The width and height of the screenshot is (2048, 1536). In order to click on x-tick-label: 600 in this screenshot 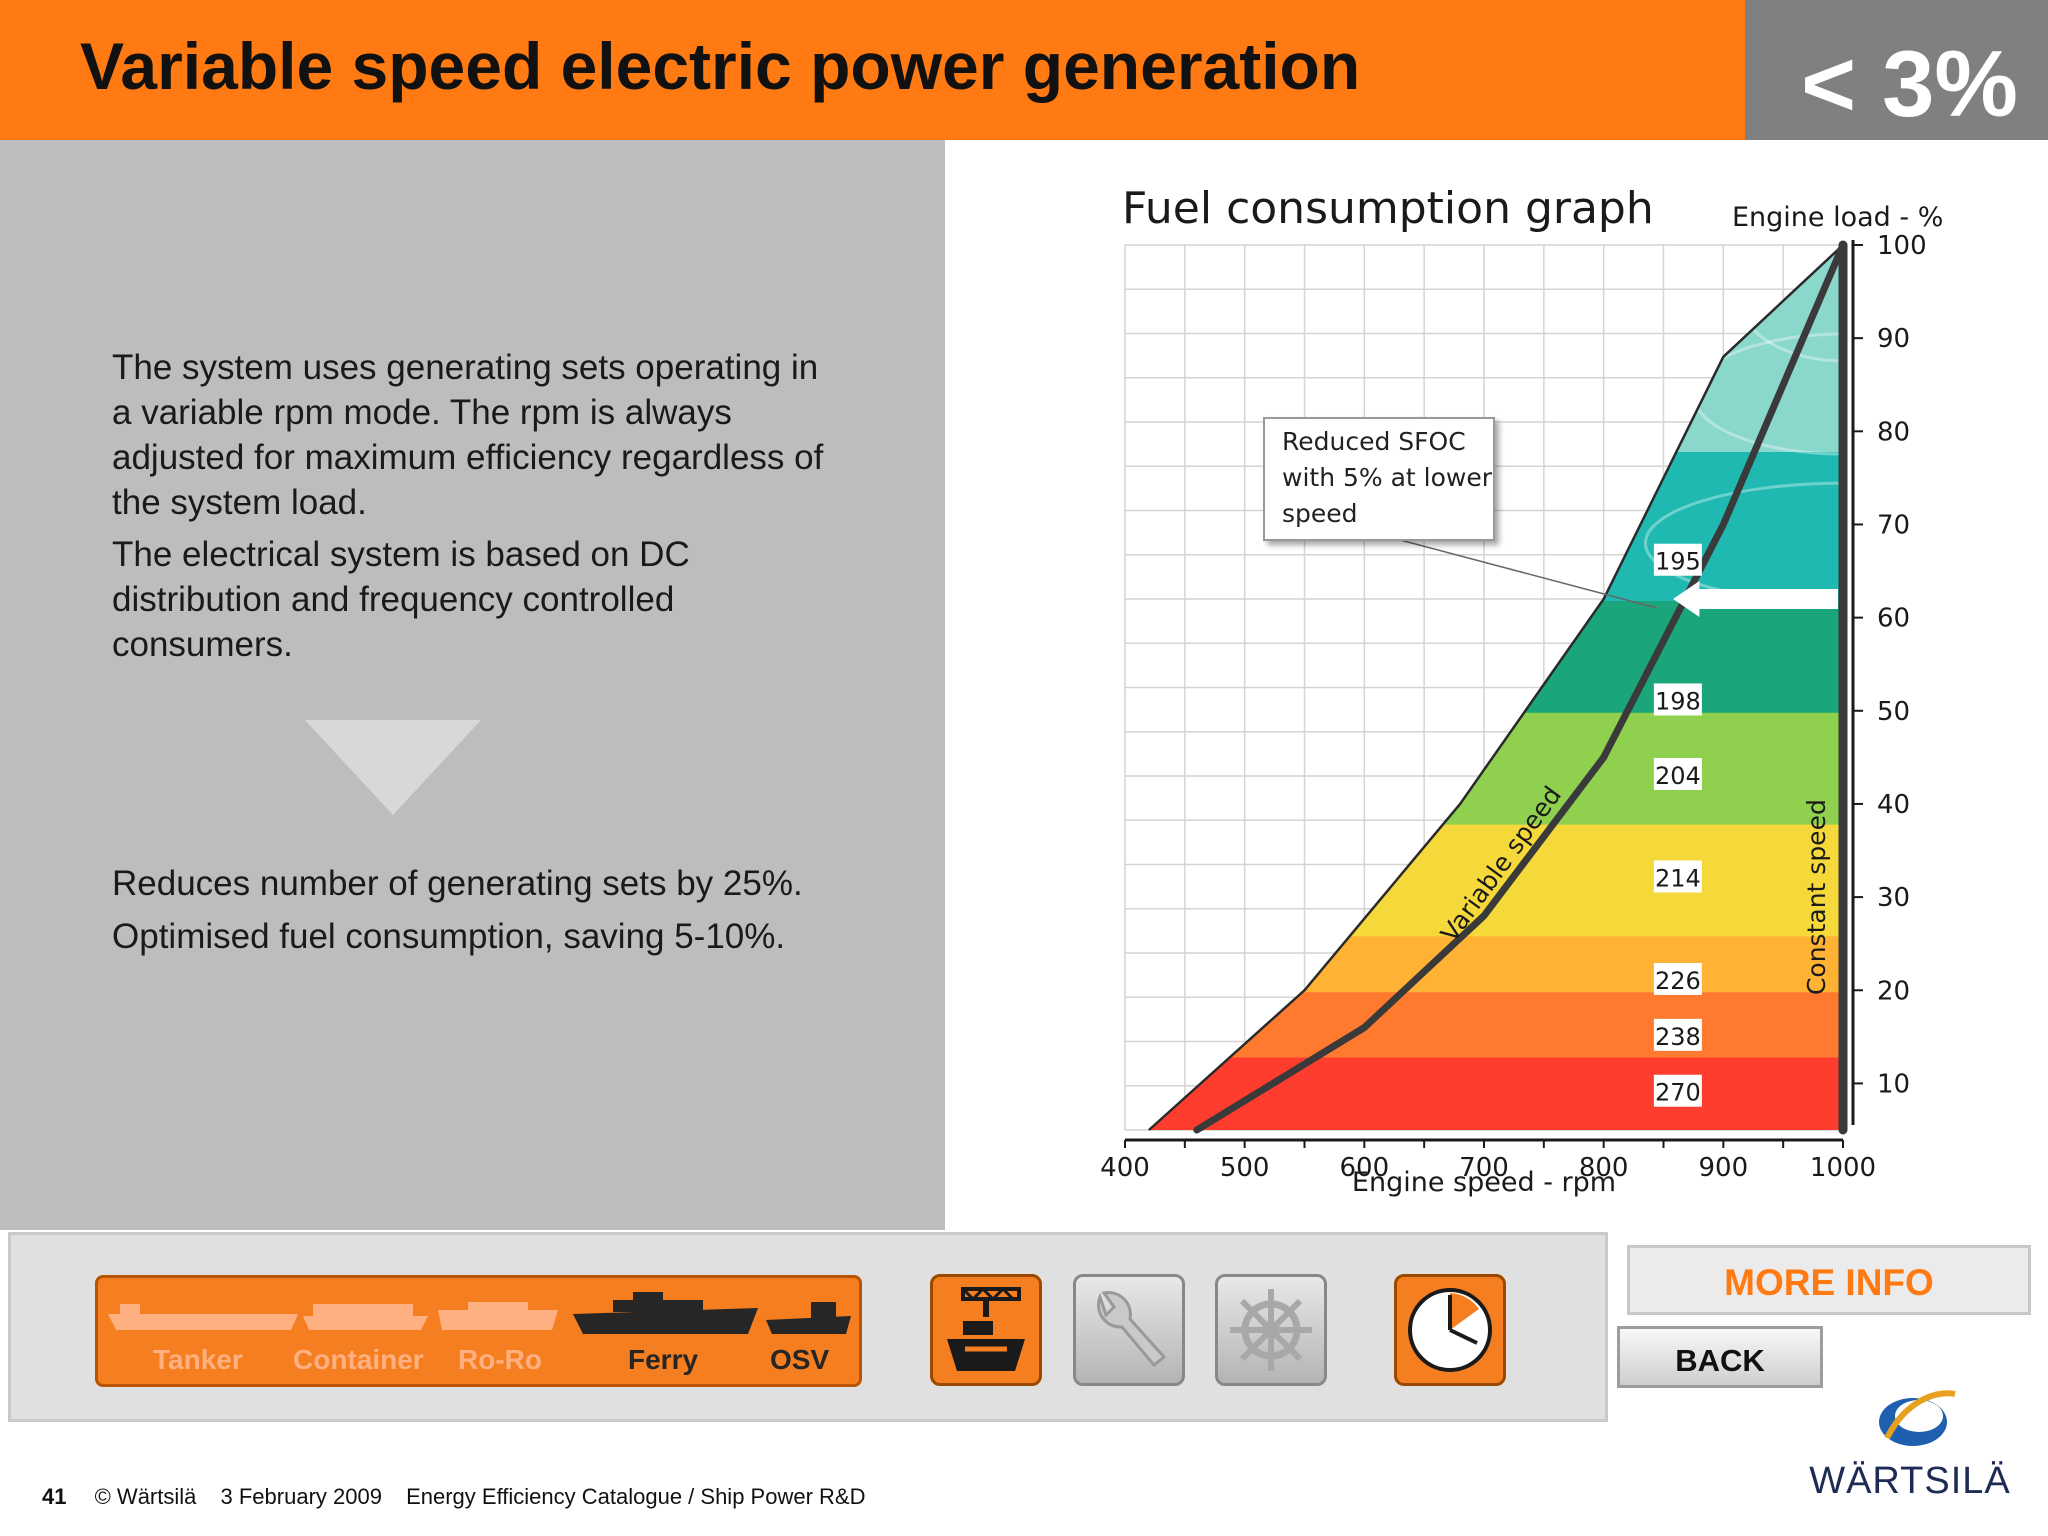, I will do `click(1365, 1168)`.